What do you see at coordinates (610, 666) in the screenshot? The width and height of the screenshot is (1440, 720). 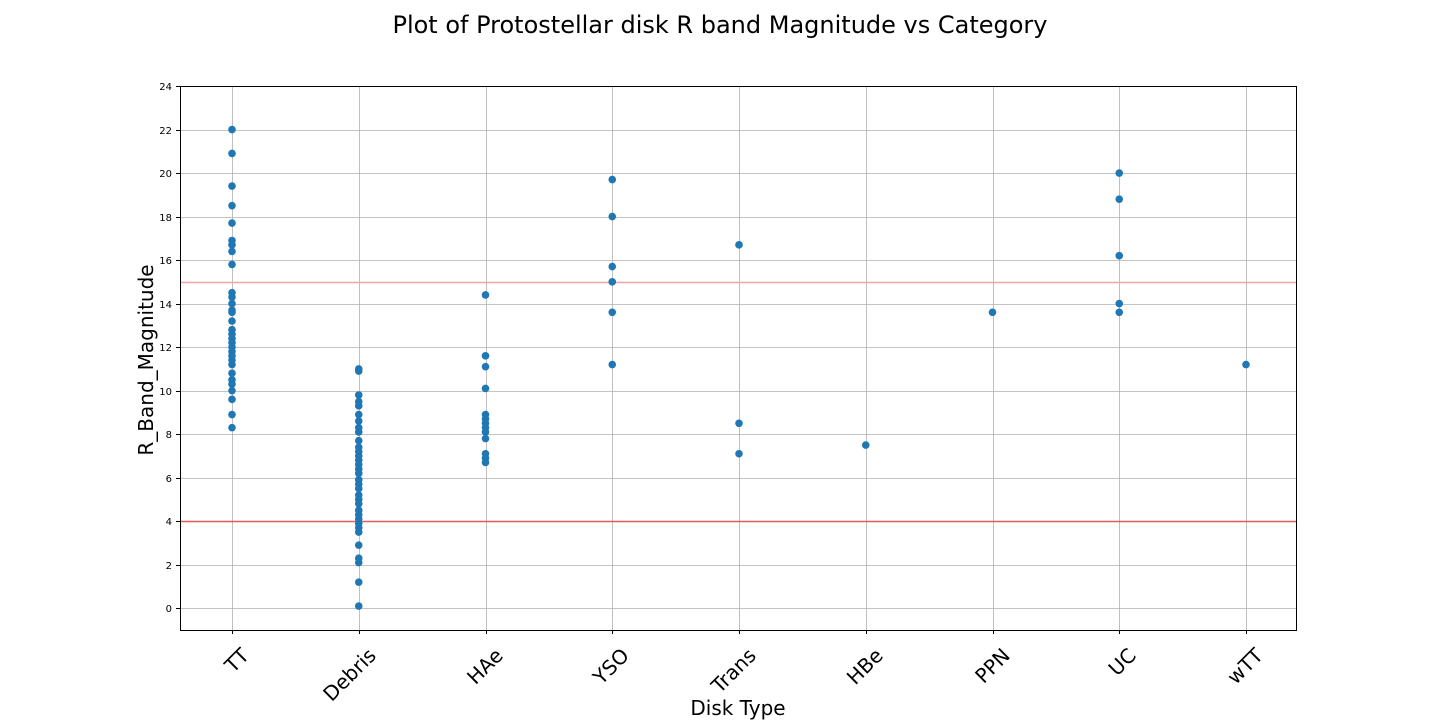 I see `x-tick-label-yso: YSO` at bounding box center [610, 666].